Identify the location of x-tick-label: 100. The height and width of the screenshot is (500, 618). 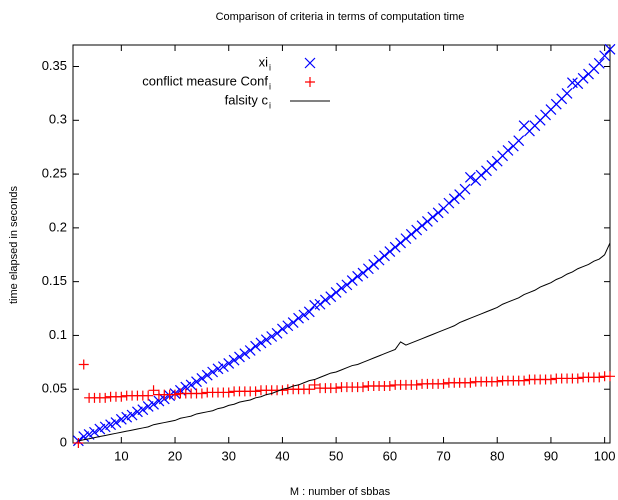
(605, 455).